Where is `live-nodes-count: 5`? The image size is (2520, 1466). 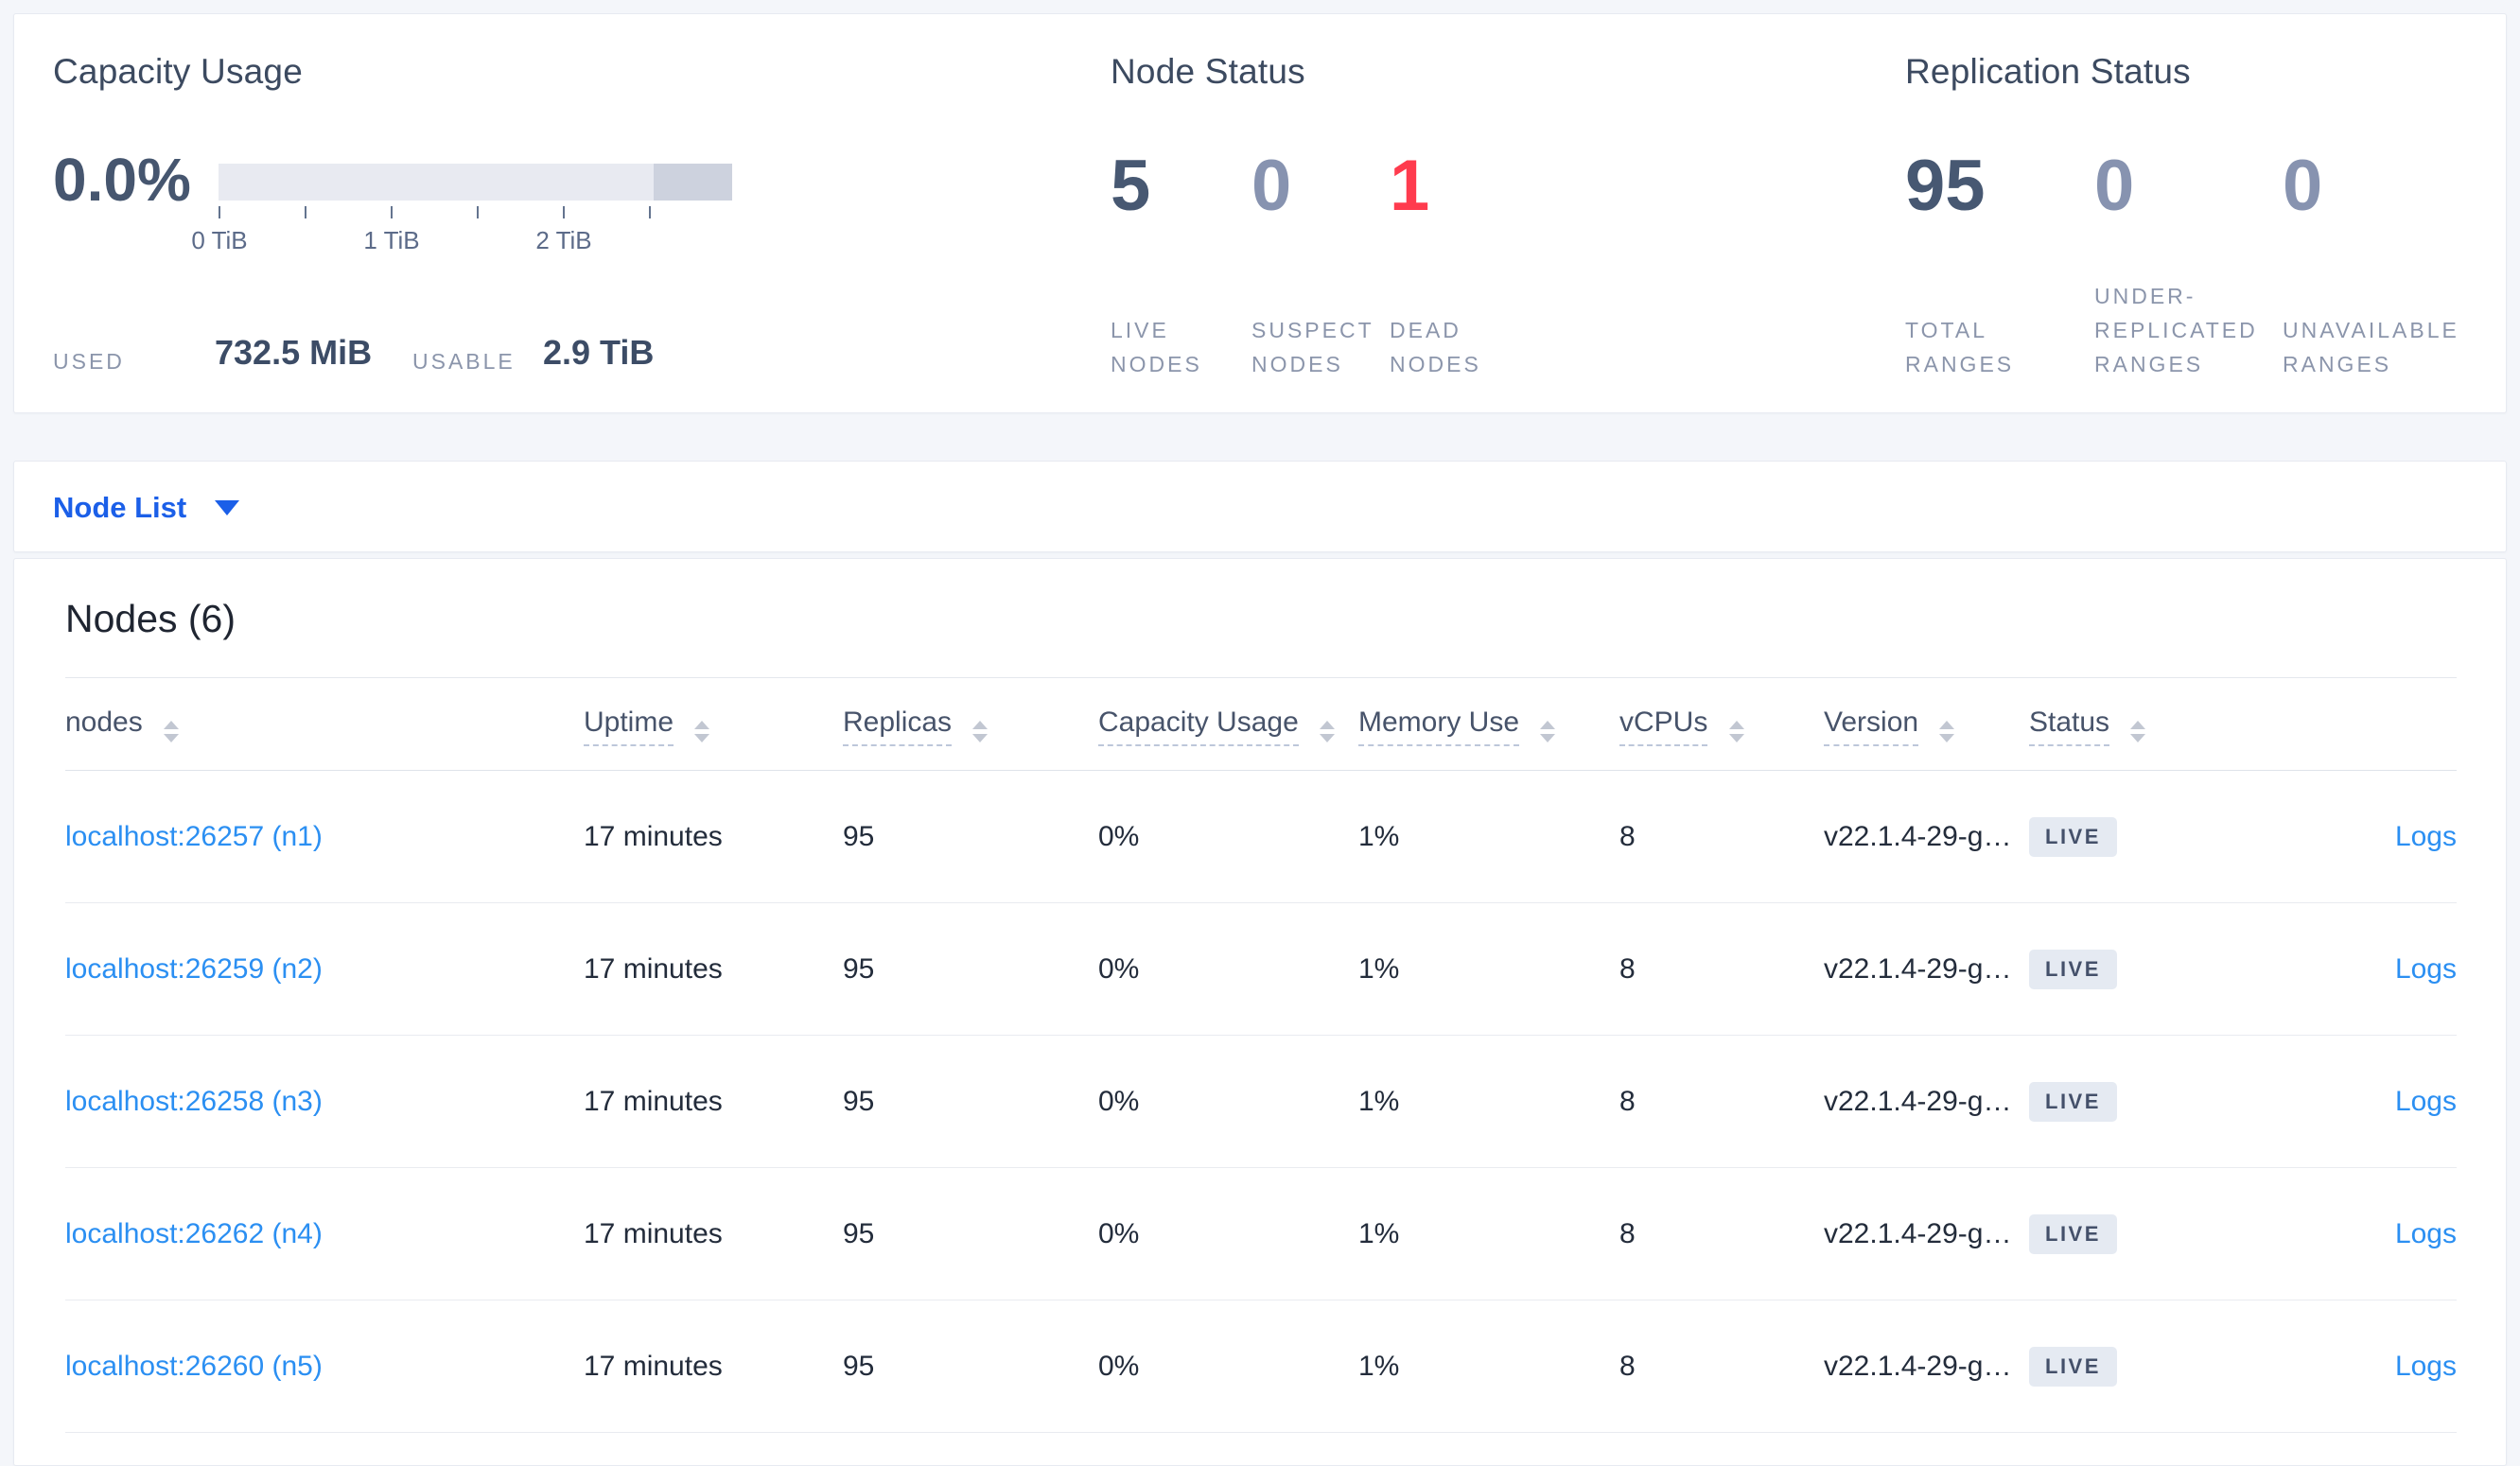
live-nodes-count: 5 is located at coordinates (1131, 186).